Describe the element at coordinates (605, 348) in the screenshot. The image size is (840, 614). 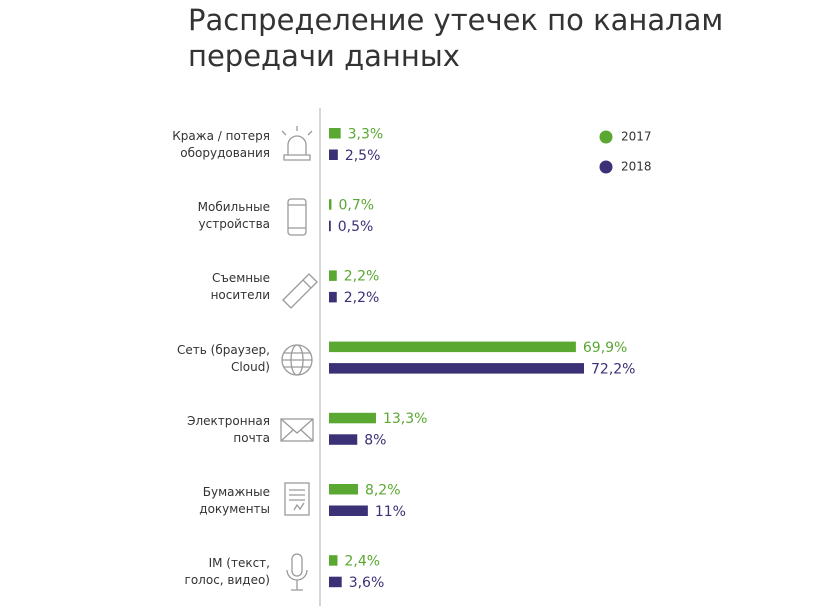
I see `value-label: 69,9%` at that location.